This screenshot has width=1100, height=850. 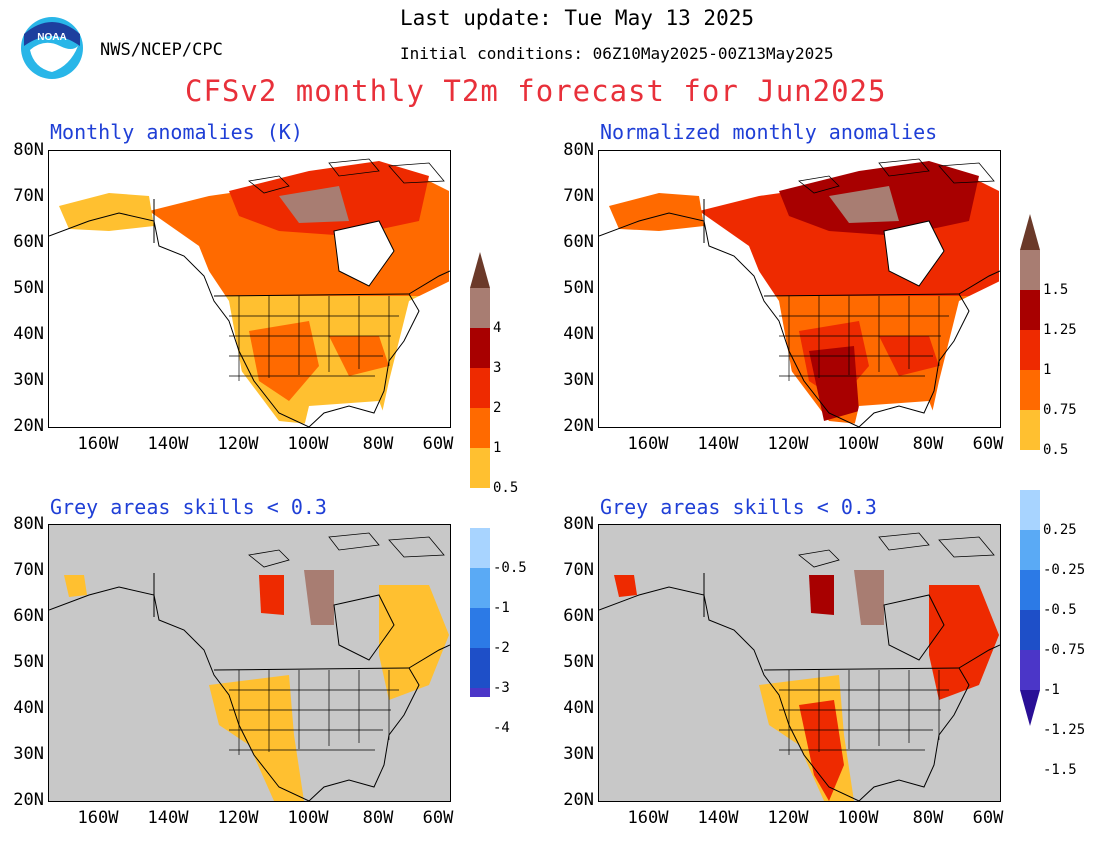 What do you see at coordinates (506, 488) in the screenshot?
I see `colorbar-label: 0.5` at bounding box center [506, 488].